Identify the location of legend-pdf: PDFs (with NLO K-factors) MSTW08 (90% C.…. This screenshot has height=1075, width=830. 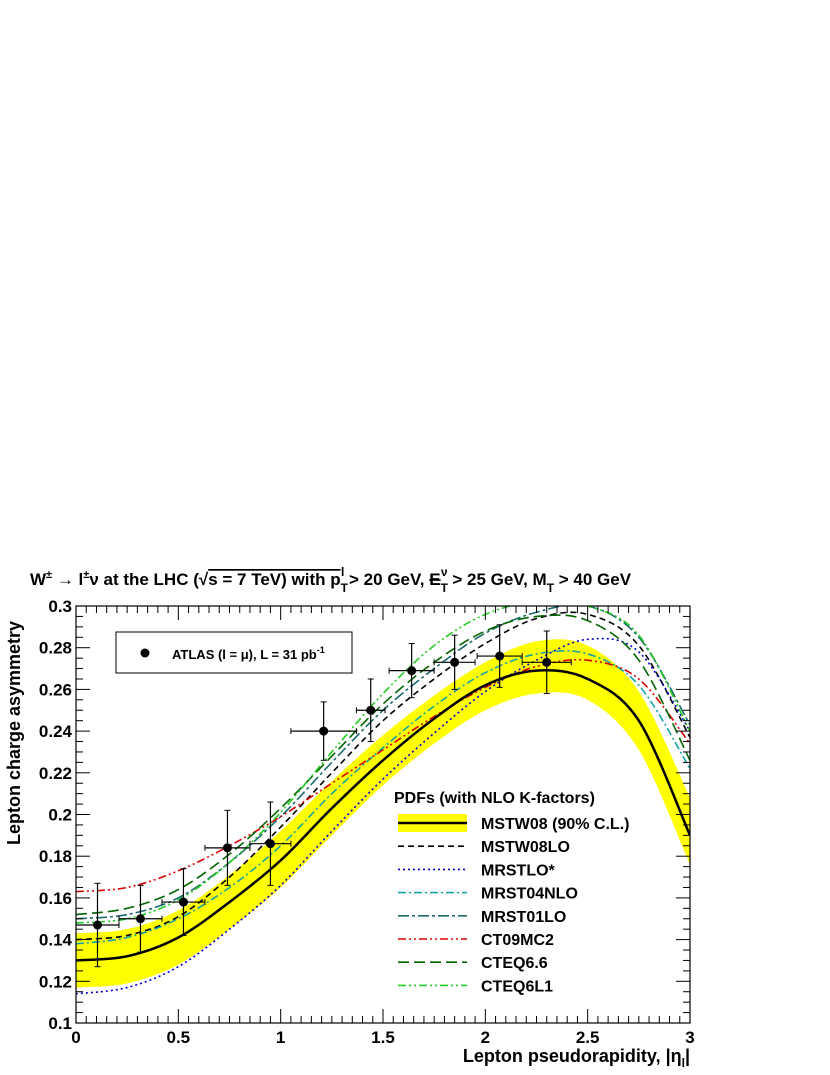
(511, 892).